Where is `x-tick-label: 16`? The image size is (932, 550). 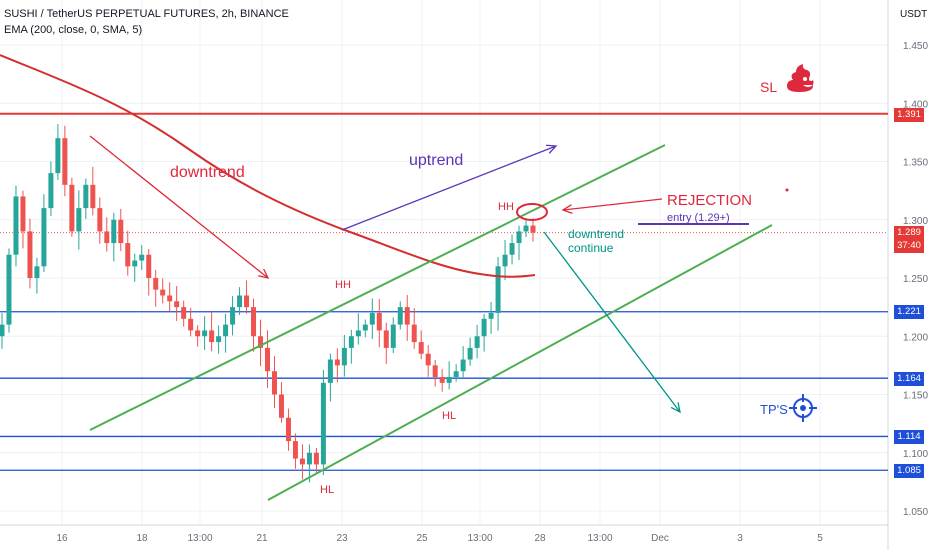 x-tick-label: 16 is located at coordinates (62, 538).